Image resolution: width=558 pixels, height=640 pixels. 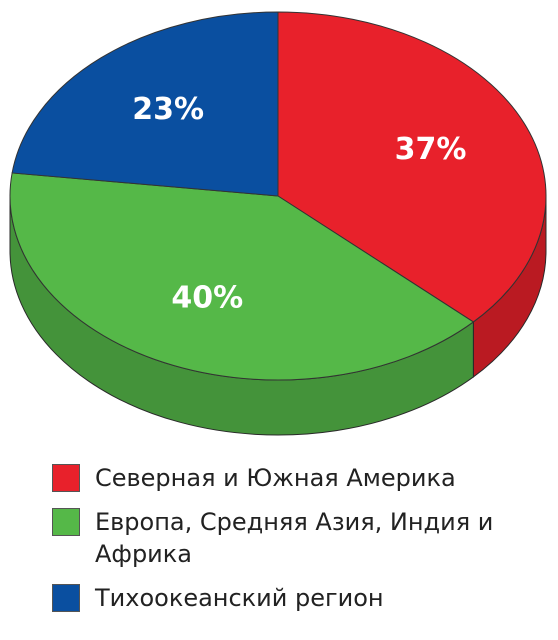 What do you see at coordinates (275, 478) in the screenshot?
I see `legend-label: Северная и Южная Америка` at bounding box center [275, 478].